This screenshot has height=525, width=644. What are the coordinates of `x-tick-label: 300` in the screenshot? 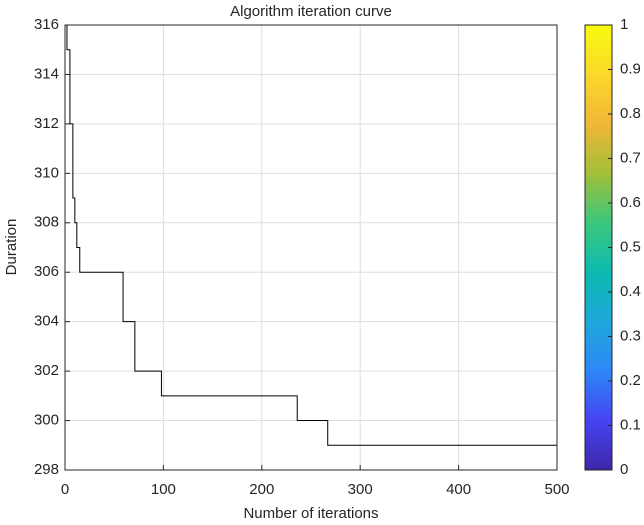 It's located at (360, 489).